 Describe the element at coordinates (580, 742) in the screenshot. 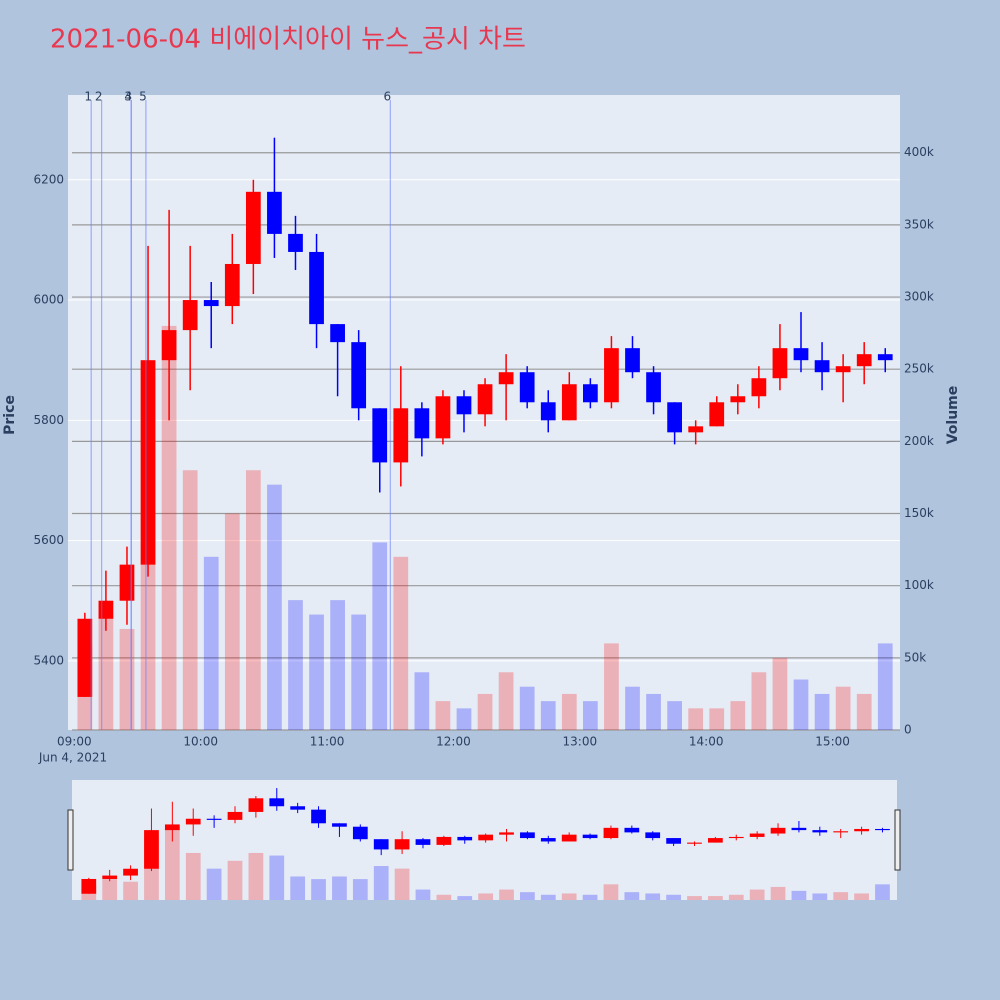

I see `x-tick-label: 13:00` at that location.